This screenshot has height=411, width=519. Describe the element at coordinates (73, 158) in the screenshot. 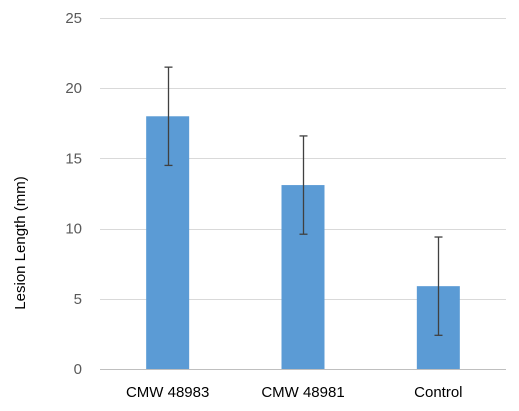

I see `y-tick-label: 15` at that location.